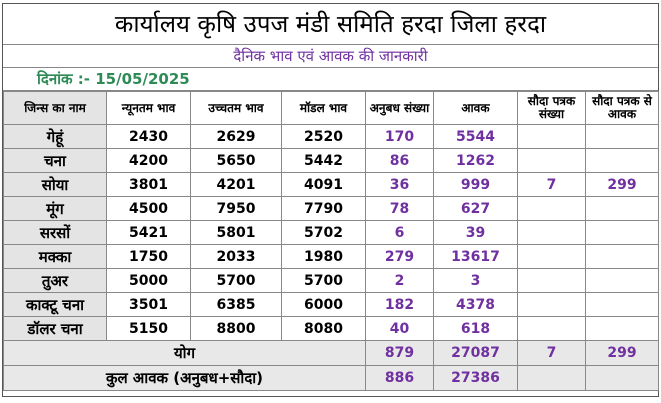 Image resolution: width=661 pixels, height=403 pixels. Describe the element at coordinates (236, 160) in the screenshot. I see `max-price-cell: 5650` at that location.